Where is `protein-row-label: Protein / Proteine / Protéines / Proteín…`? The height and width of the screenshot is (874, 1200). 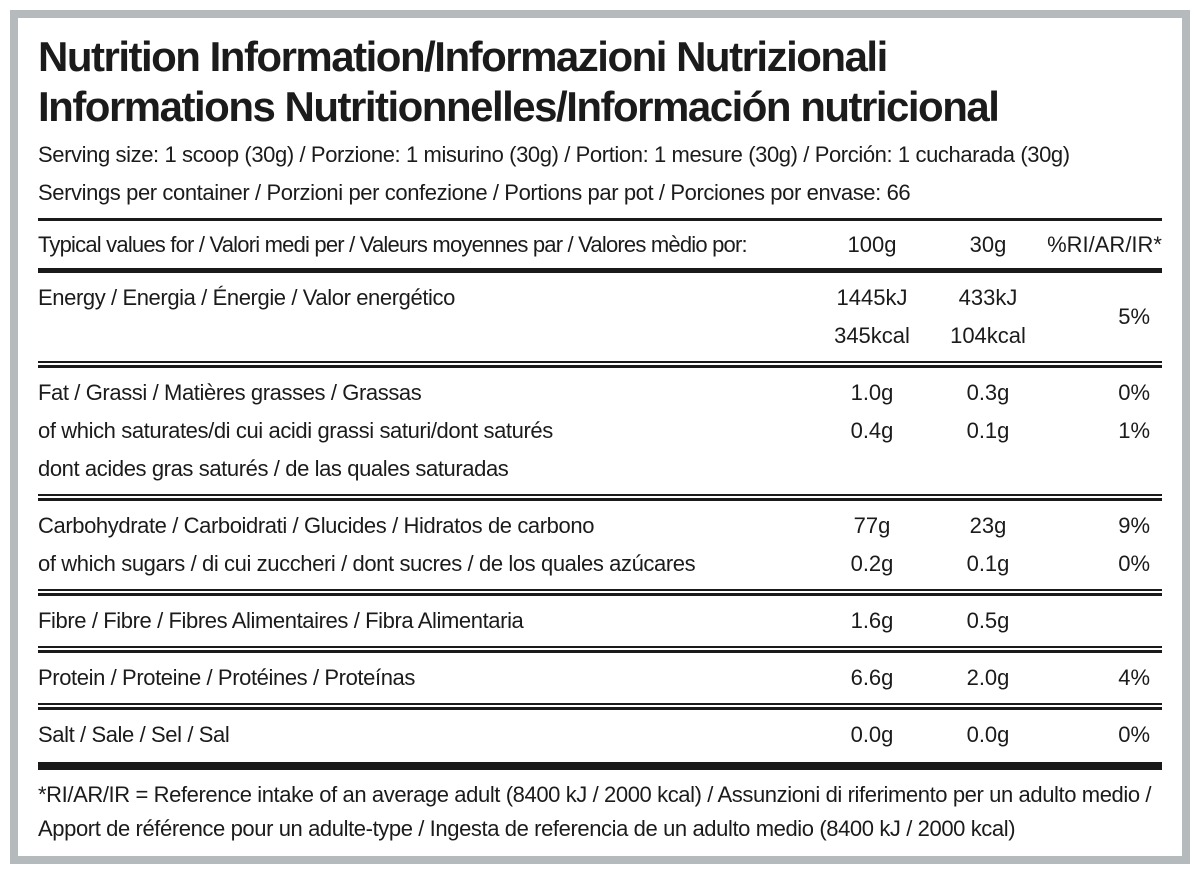 protein-row-label: Protein / Proteine / Protéines / Proteín… is located at coordinates (226, 677).